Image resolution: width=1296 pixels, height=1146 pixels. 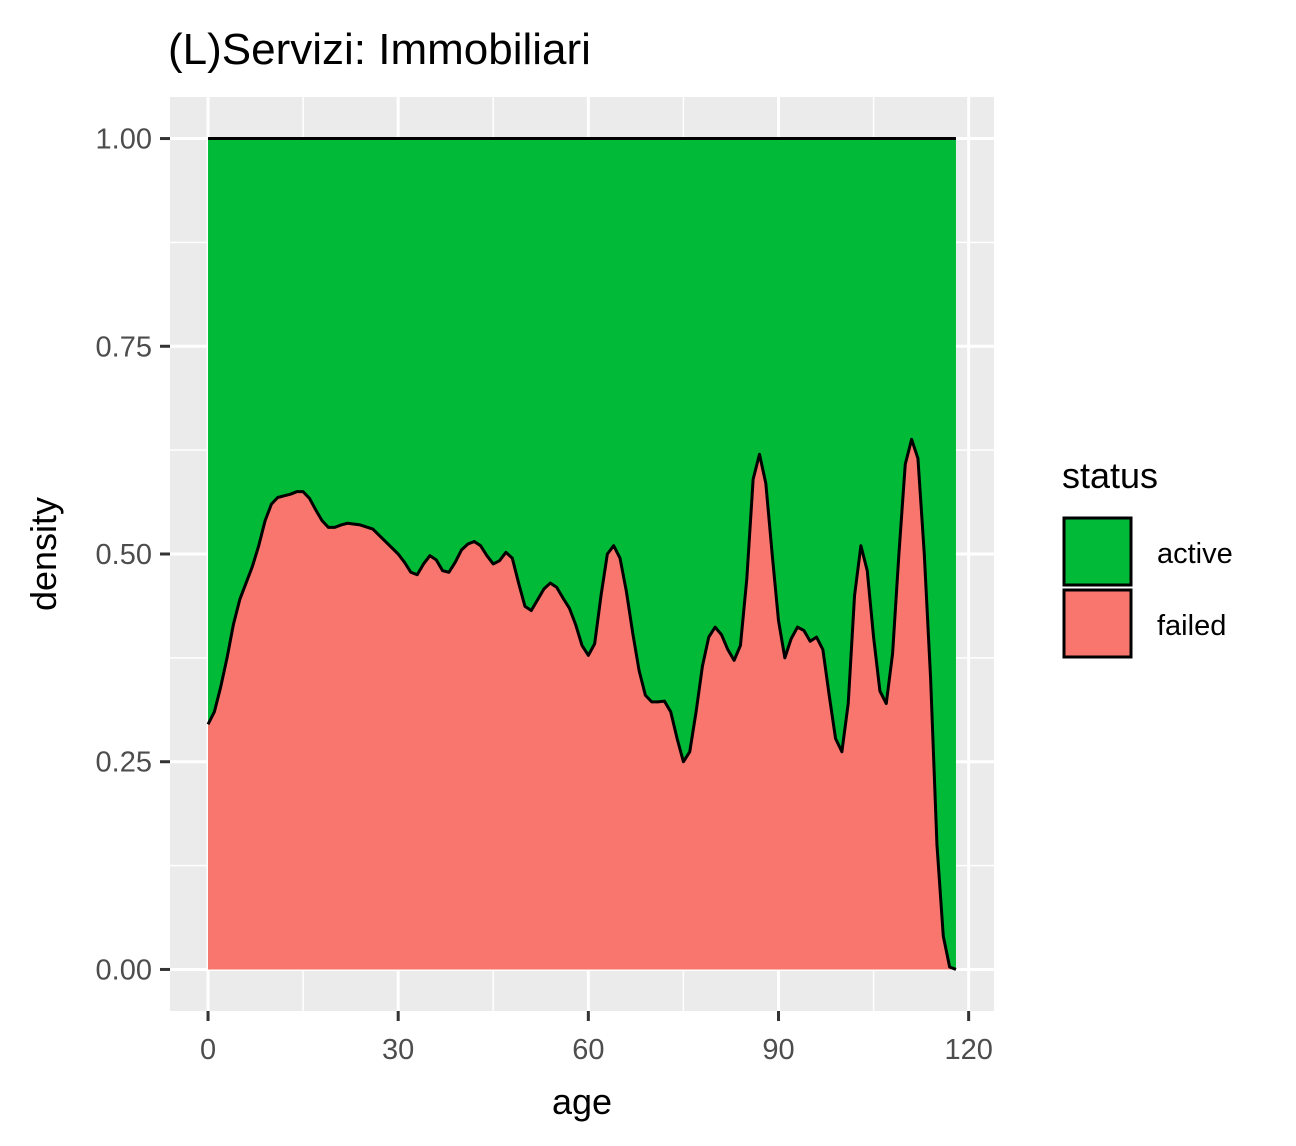 I want to click on x-tick-label: 60, so click(x=588, y=1050).